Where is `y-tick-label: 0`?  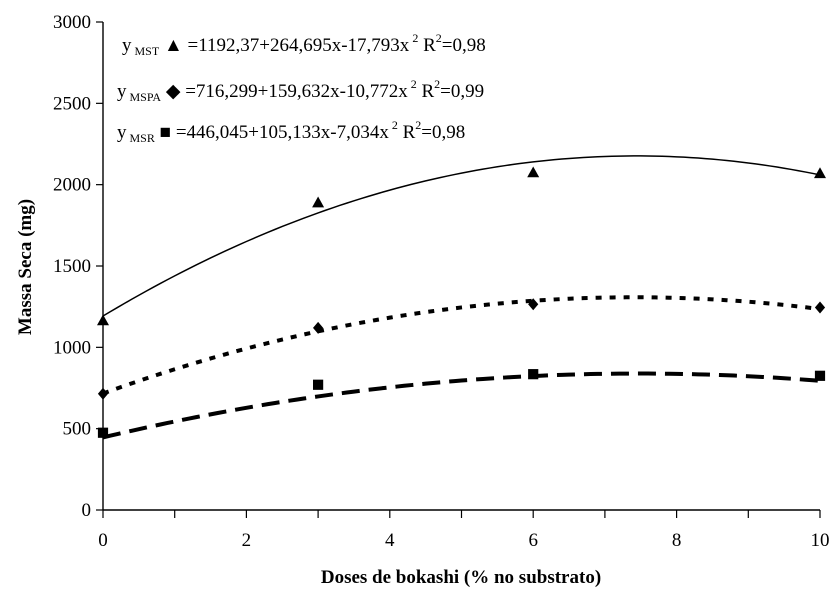
y-tick-label: 0 is located at coordinates (87, 510).